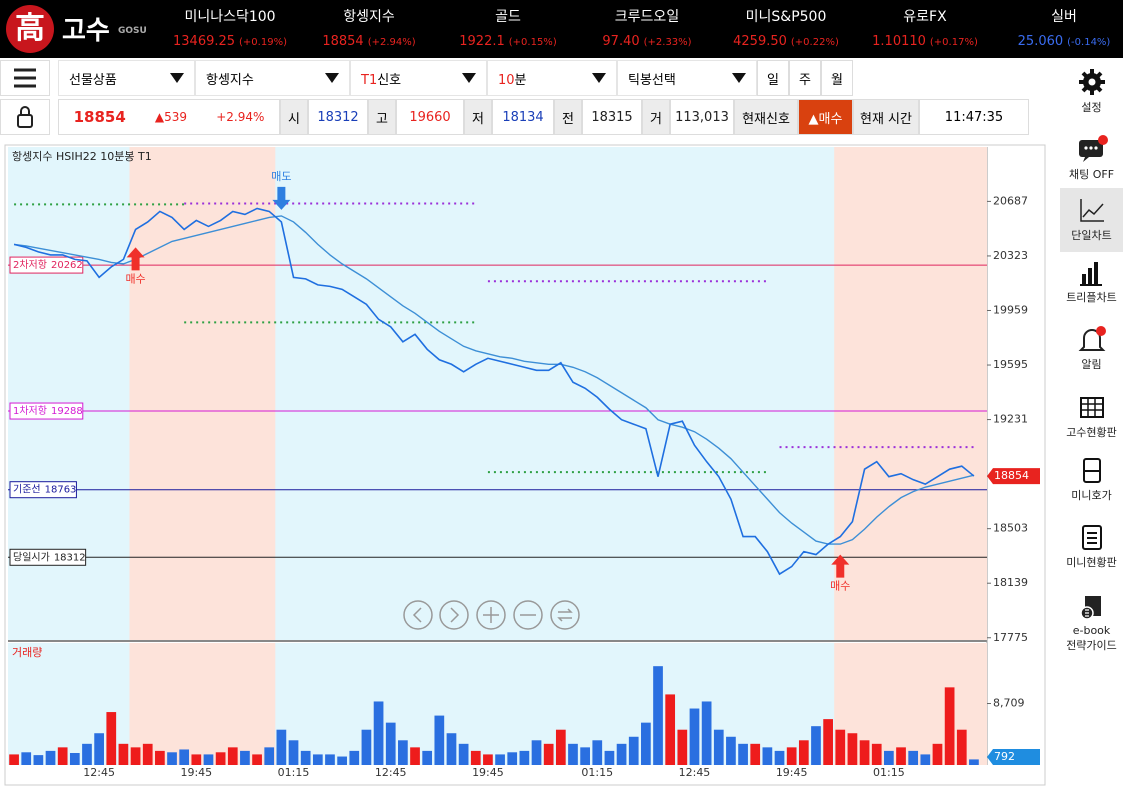 The width and height of the screenshot is (1123, 788). Describe the element at coordinates (702, 117) in the screenshot. I see `field-value: 113,013` at that location.